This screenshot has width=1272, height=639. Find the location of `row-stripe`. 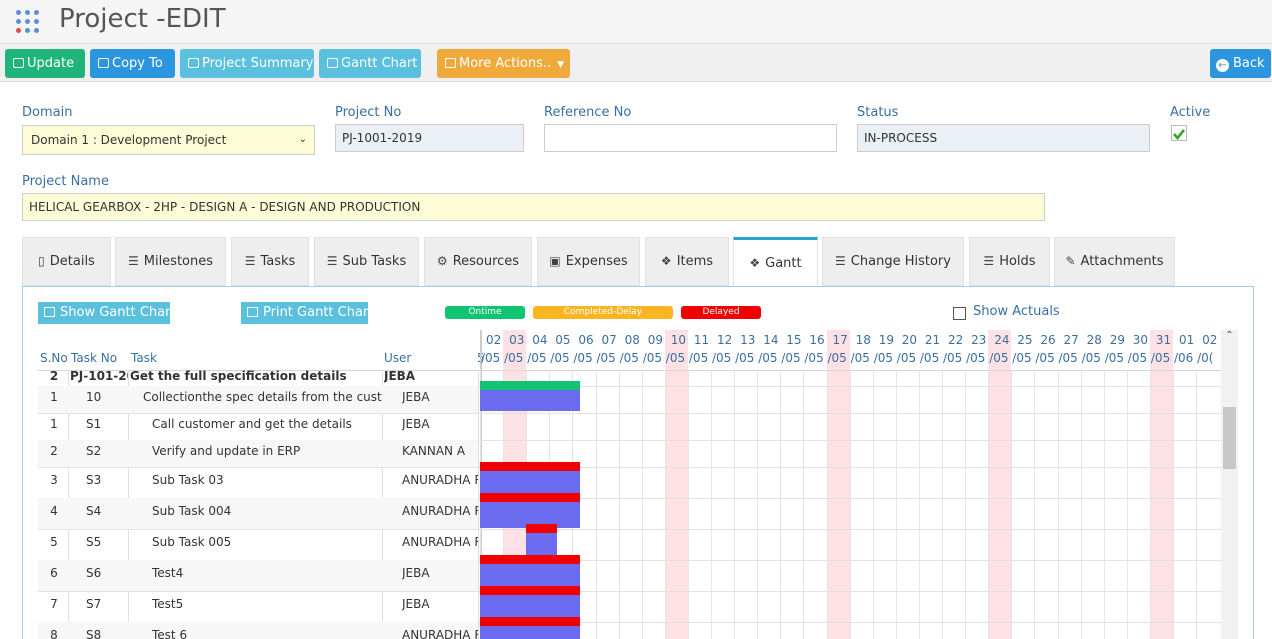

row-stripe is located at coordinates (258, 399).